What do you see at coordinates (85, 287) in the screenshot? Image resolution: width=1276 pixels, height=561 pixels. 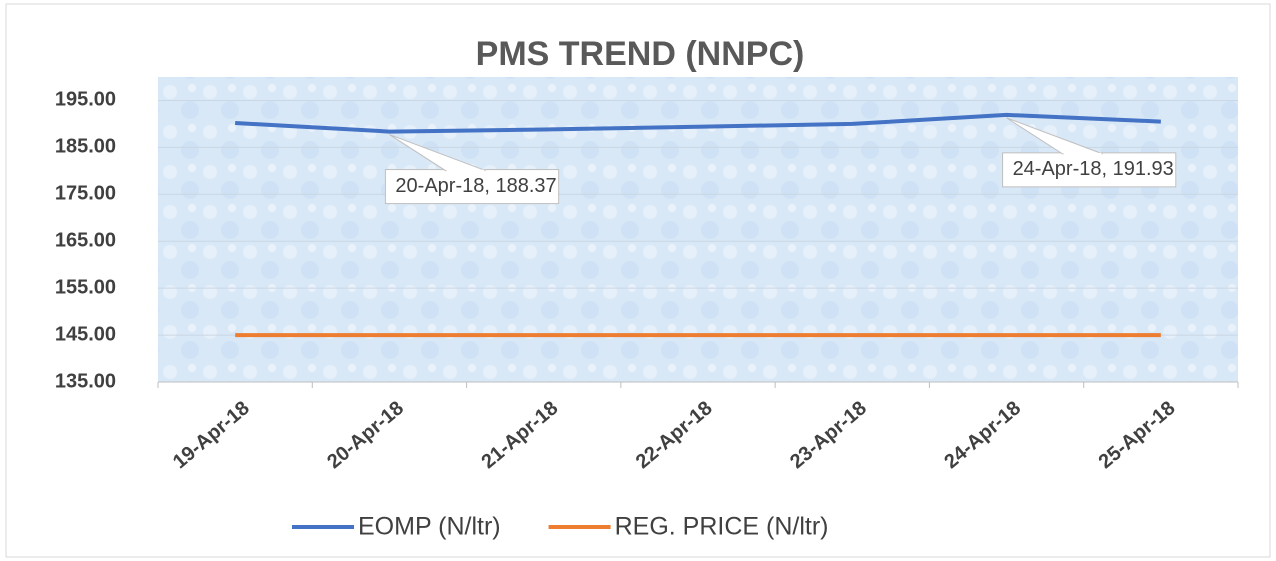 I see `y-tick-label: 155.00` at bounding box center [85, 287].